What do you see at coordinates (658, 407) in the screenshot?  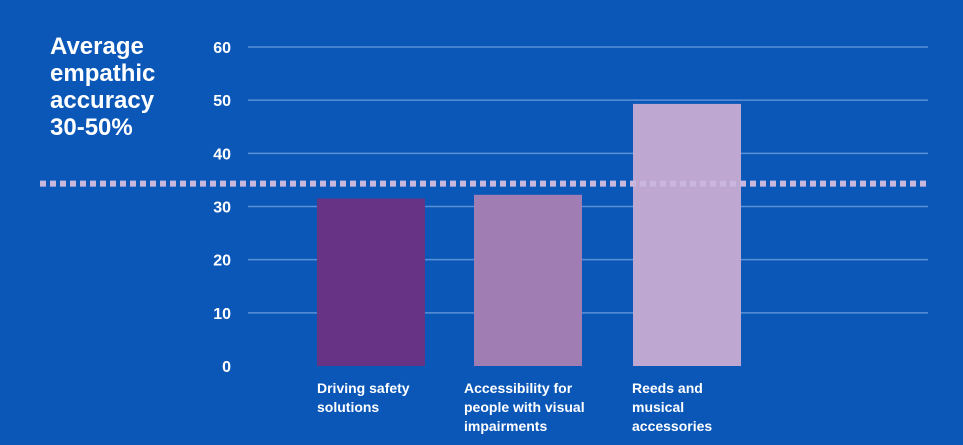 I see `x-tick-label-line: musical` at bounding box center [658, 407].